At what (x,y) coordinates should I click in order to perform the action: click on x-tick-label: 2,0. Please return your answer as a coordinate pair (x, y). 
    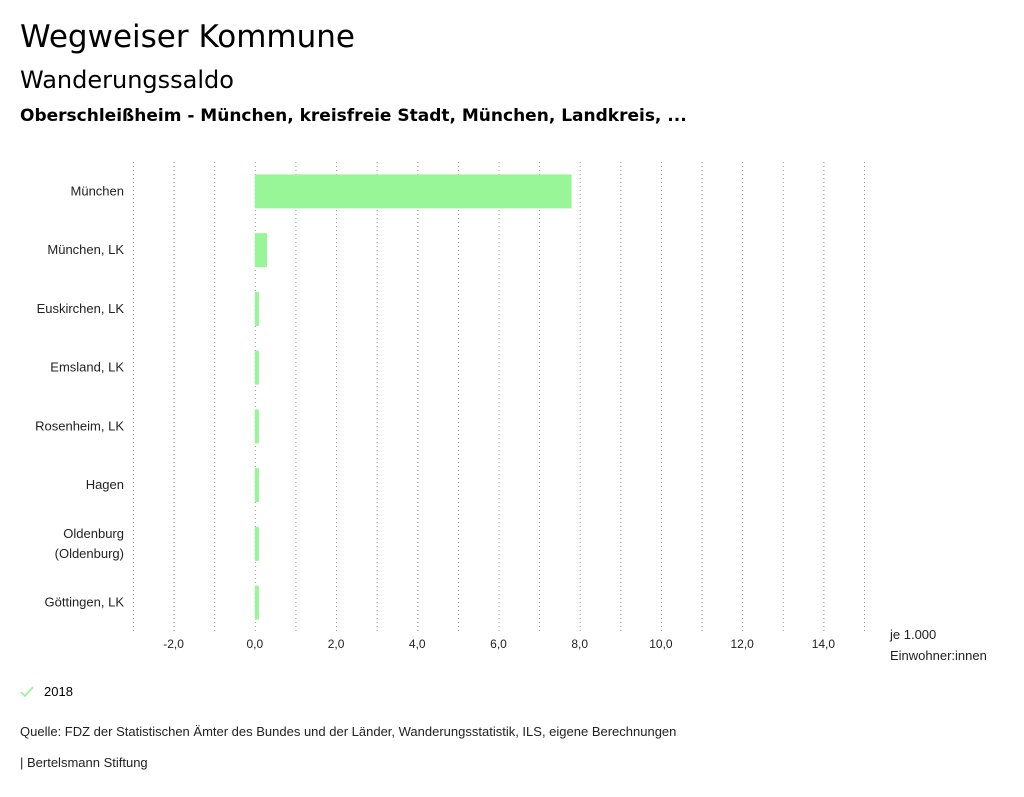
    Looking at the image, I should click on (336, 644).